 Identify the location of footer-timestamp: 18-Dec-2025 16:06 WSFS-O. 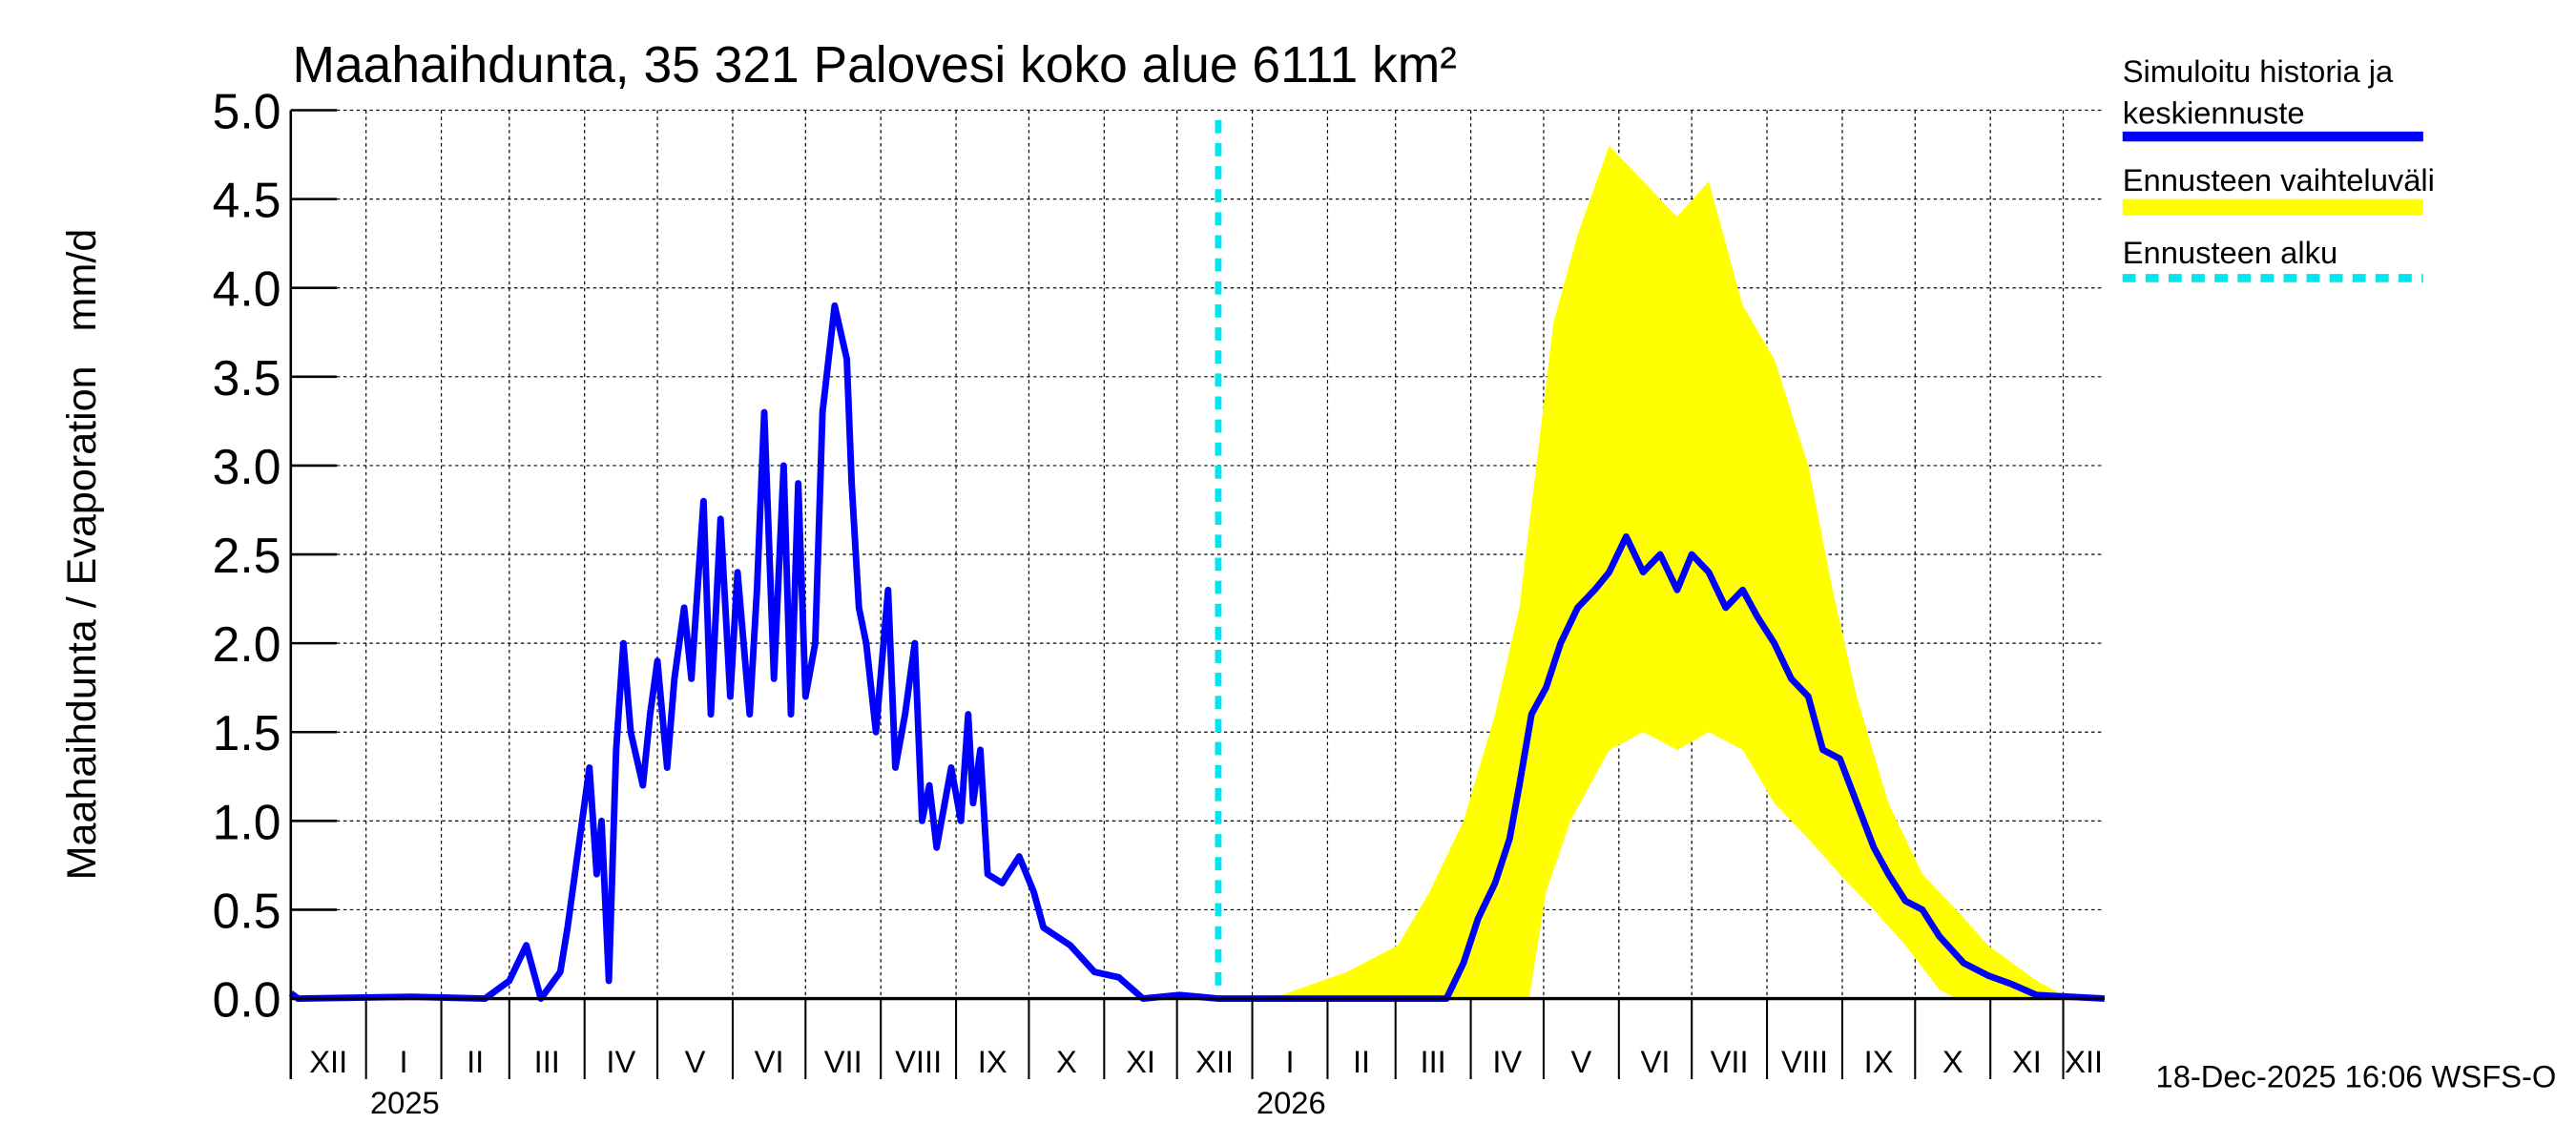
(2356, 1077).